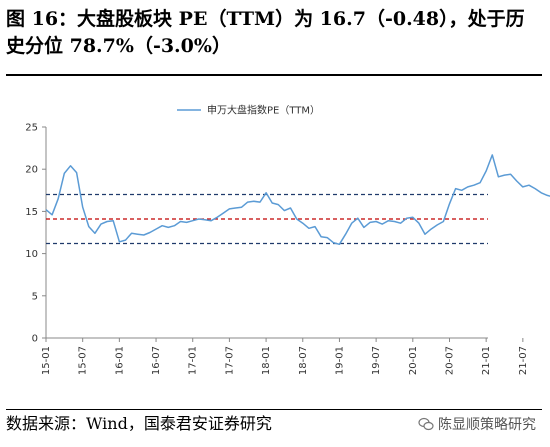 This screenshot has width=550, height=447. What do you see at coordinates (266, 360) in the screenshot?
I see `x-tick-label: 18-01` at bounding box center [266, 360].